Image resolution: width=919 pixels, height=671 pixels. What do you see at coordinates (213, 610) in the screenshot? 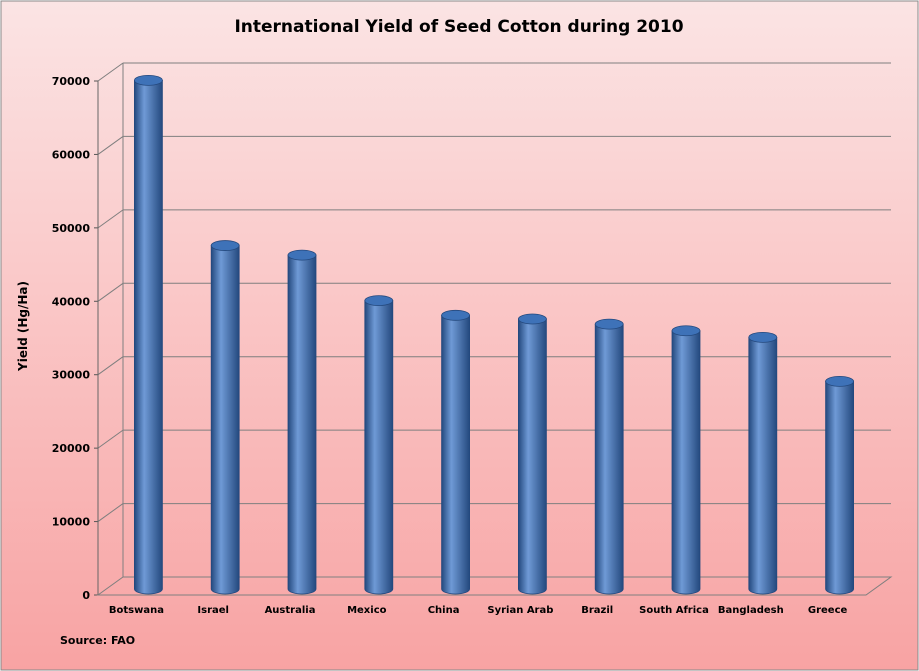
I see `x-tick-label: Israel` at bounding box center [213, 610].